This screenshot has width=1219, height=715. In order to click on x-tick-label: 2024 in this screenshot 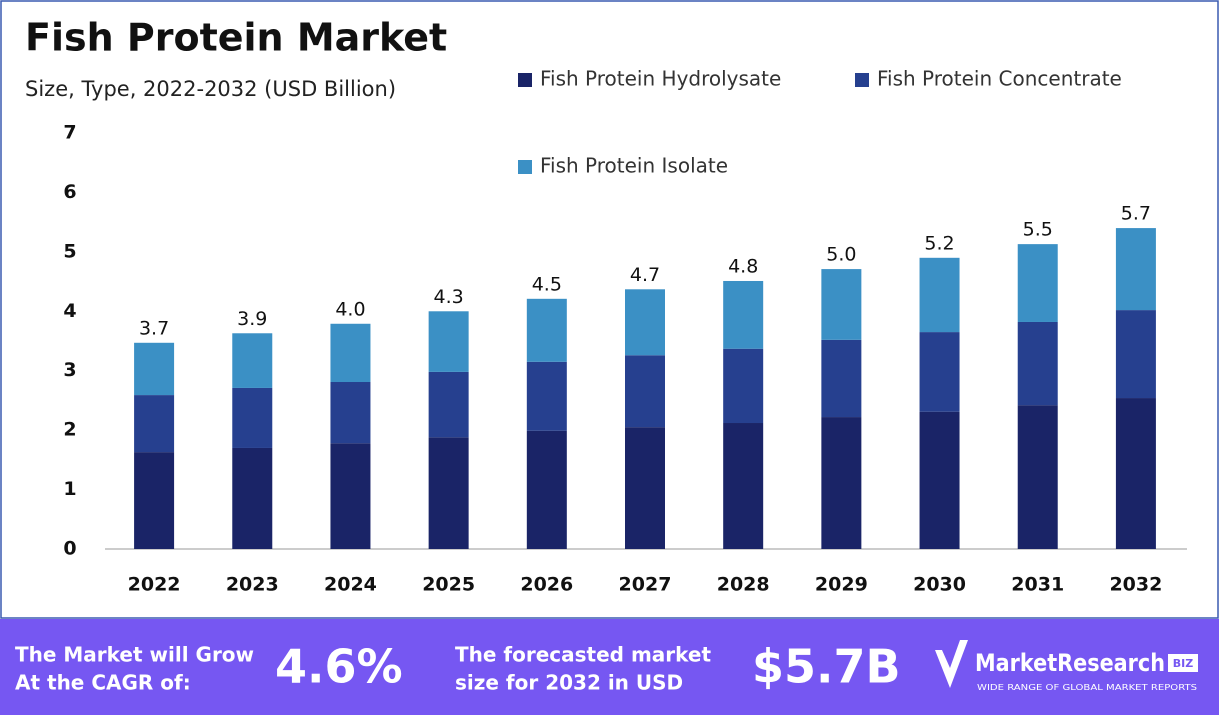, I will do `click(350, 585)`.